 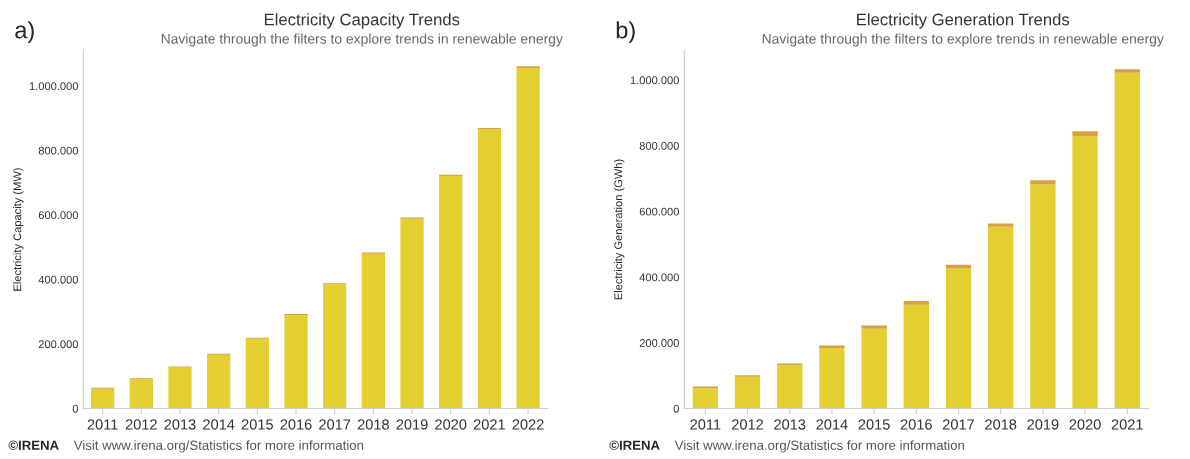 What do you see at coordinates (625, 32) in the screenshot?
I see `text: b)` at bounding box center [625, 32].